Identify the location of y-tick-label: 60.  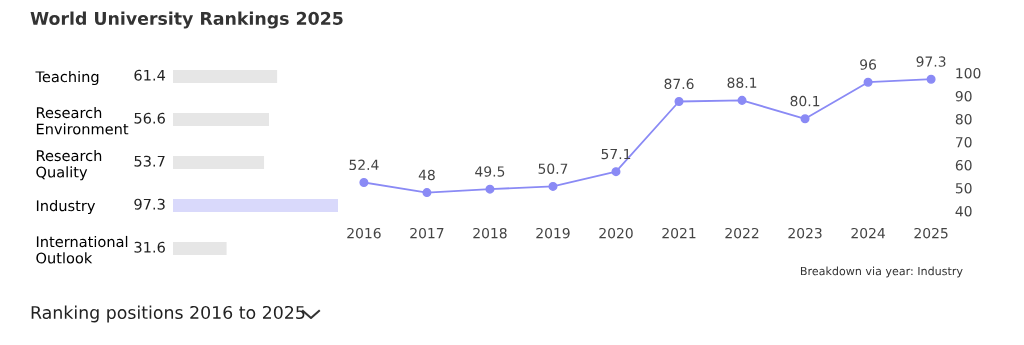
(963, 165).